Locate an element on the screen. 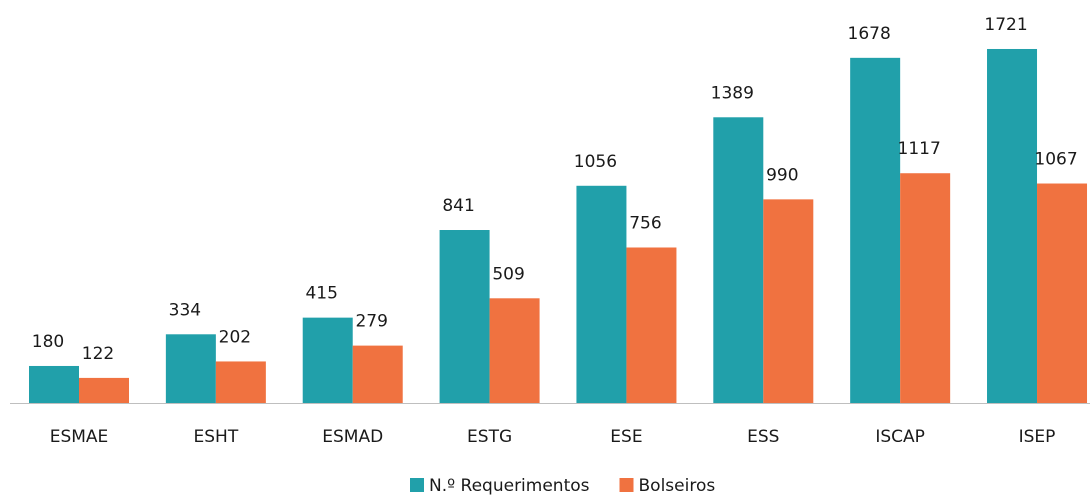  x-tick-label: ESMAD is located at coordinates (352, 437).